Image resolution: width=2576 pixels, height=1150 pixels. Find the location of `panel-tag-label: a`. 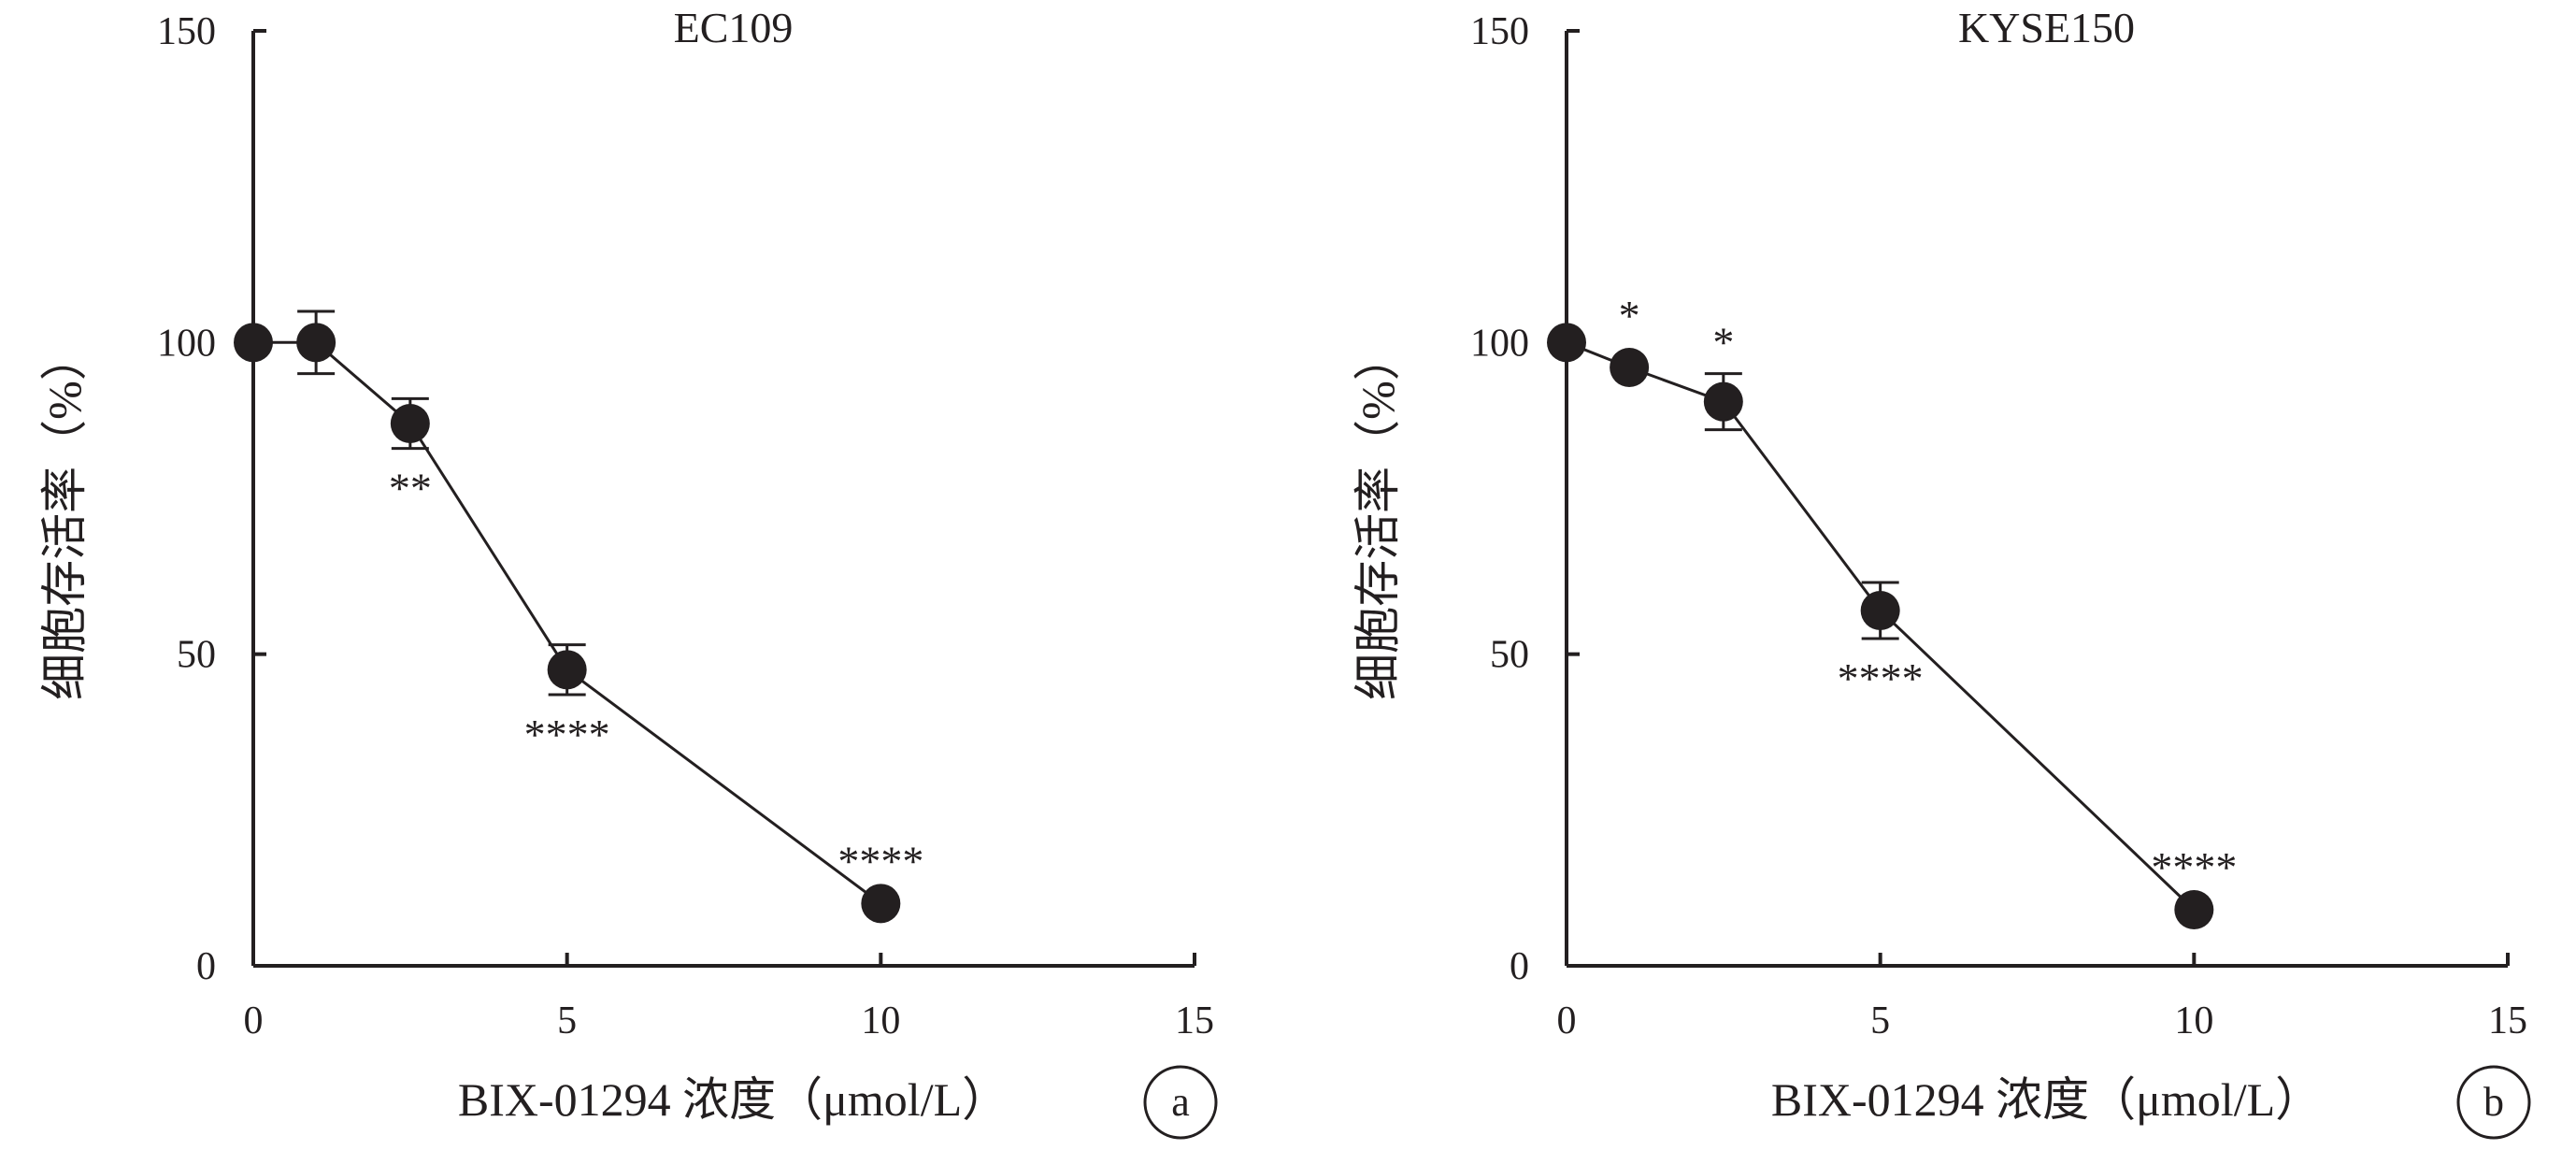

panel-tag-label: a is located at coordinates (1180, 1102).